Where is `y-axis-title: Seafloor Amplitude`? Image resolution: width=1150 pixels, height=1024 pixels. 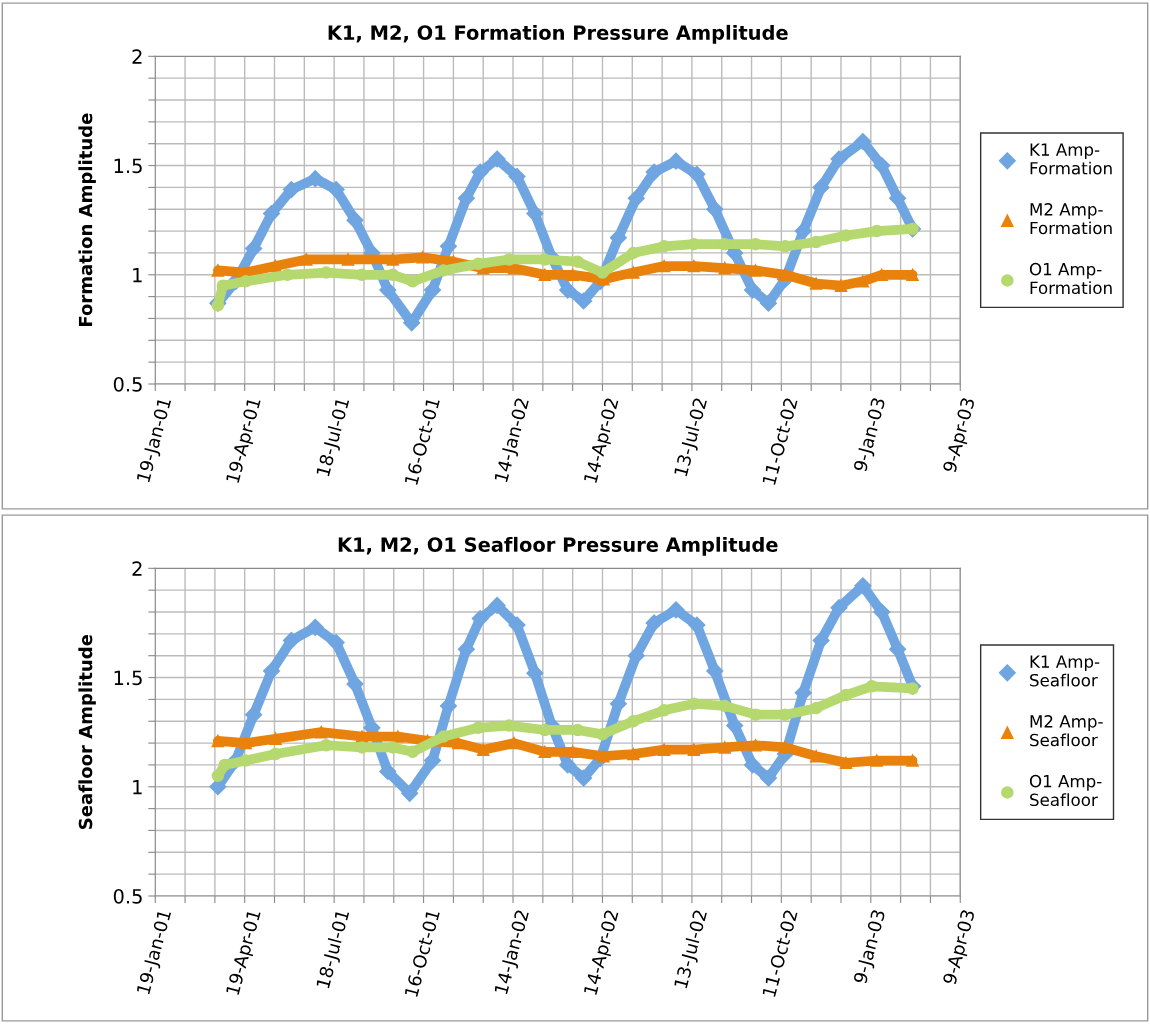 y-axis-title: Seafloor Amplitude is located at coordinates (87, 731).